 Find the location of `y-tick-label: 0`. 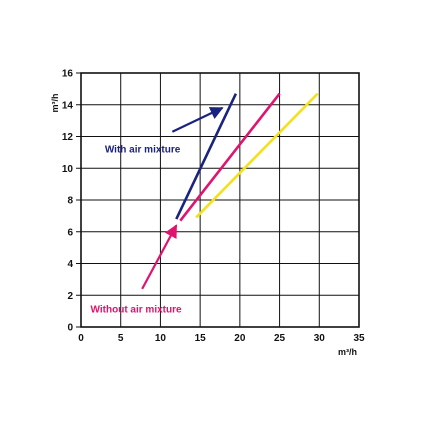

y-tick-label: 0 is located at coordinates (70, 328).